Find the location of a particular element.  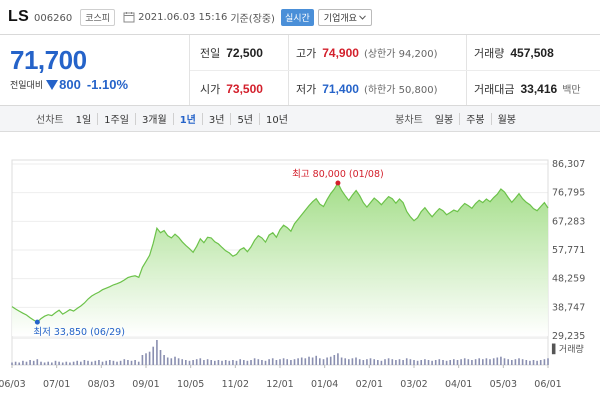

period-button: 1일 is located at coordinates (83, 120).